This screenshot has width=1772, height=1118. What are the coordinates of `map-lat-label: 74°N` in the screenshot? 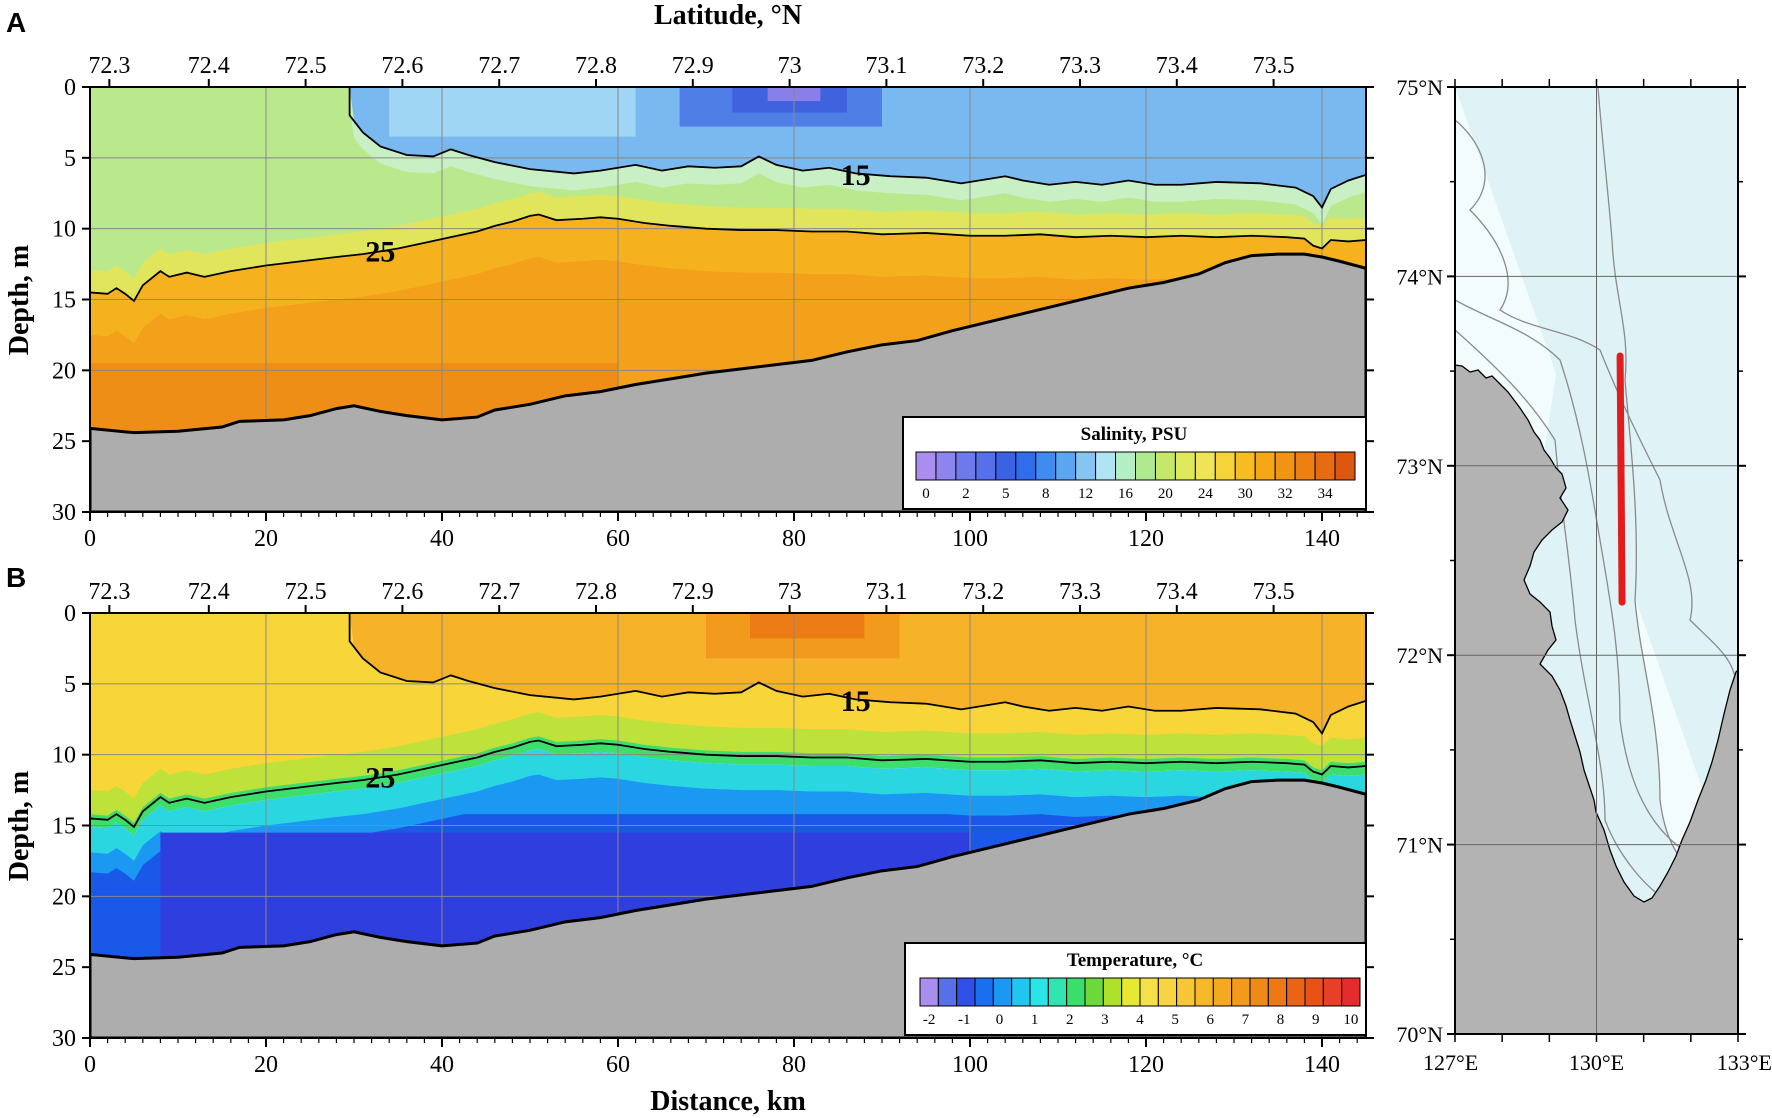 It's located at (1419, 276).